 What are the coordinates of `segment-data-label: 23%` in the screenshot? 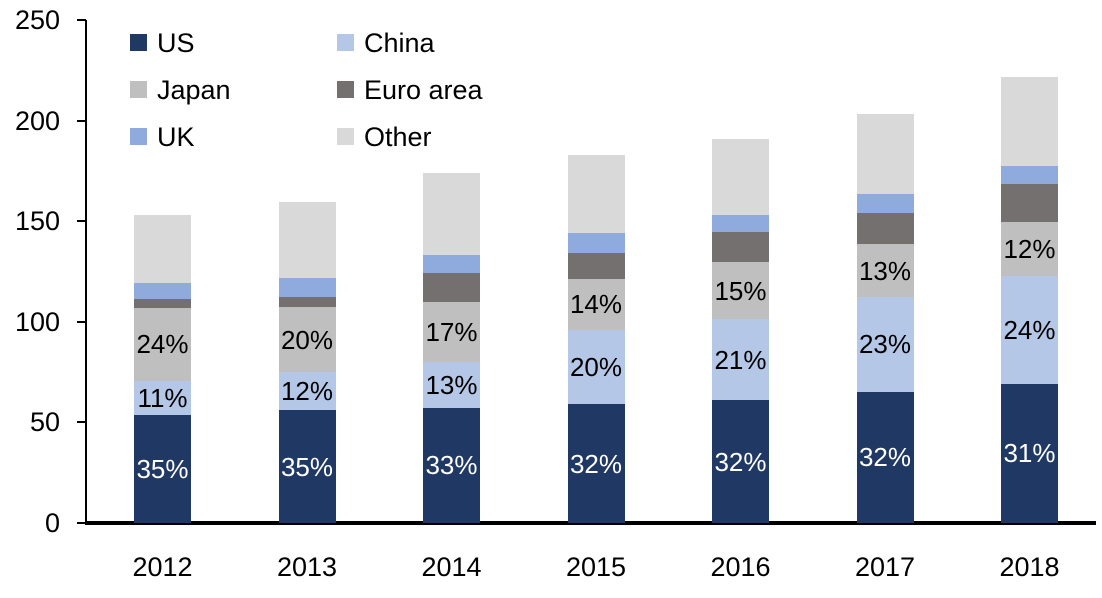 It's located at (885, 344).